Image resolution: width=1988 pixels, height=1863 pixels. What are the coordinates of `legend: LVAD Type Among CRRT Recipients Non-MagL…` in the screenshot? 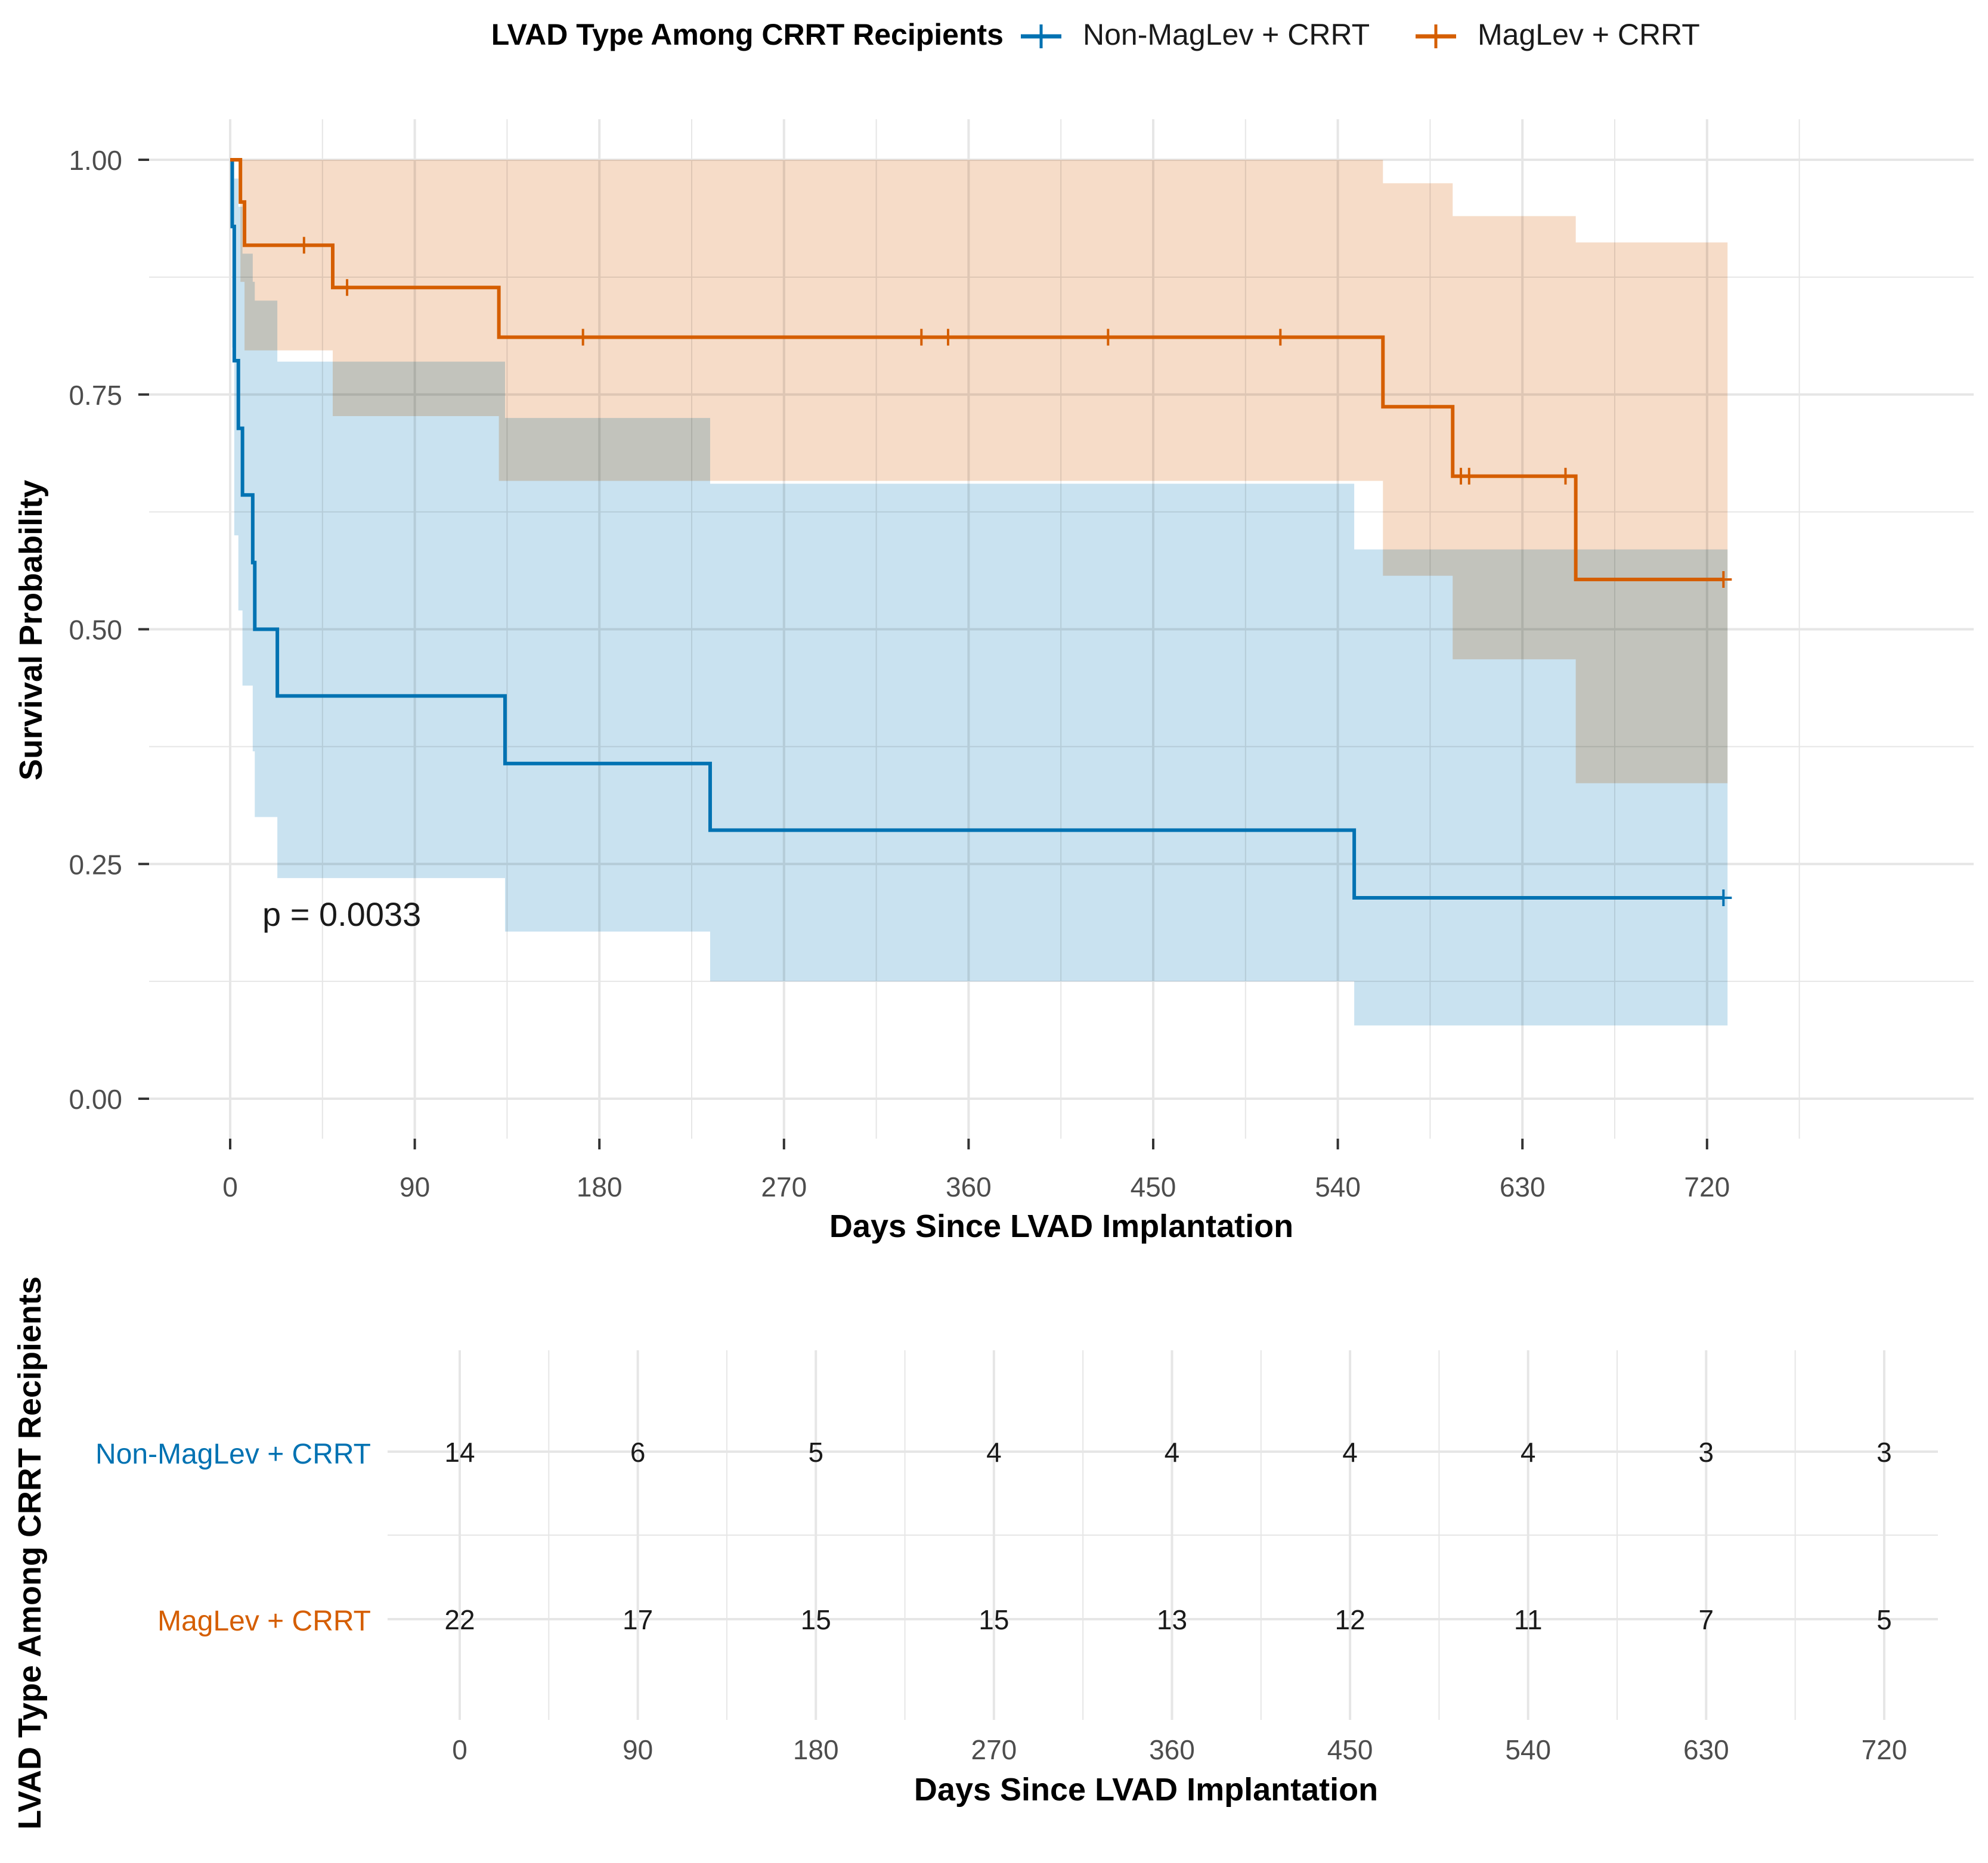 It's located at (1095, 34).